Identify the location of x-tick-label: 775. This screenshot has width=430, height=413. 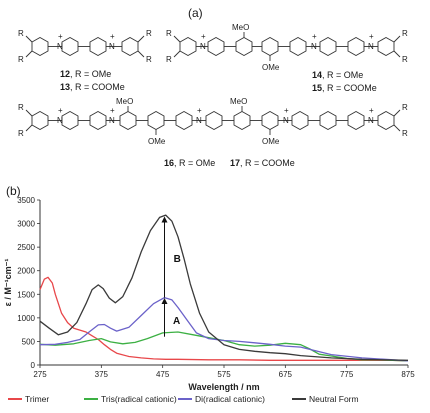
(347, 374).